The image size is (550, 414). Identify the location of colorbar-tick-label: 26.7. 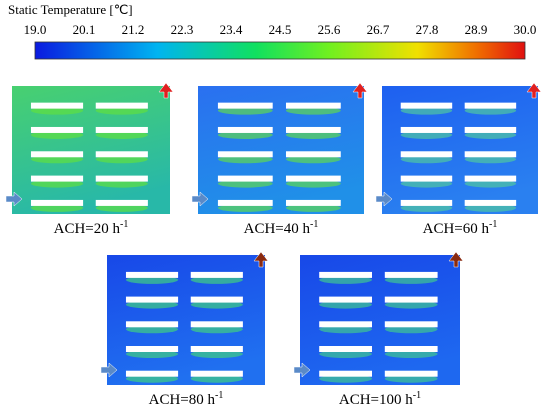
(378, 29).